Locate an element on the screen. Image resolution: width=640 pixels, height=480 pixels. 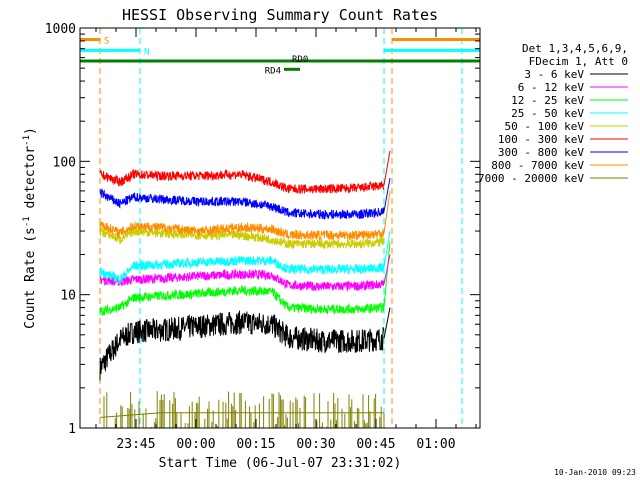
y-tick-label-2: 10 is located at coordinates (68, 296).